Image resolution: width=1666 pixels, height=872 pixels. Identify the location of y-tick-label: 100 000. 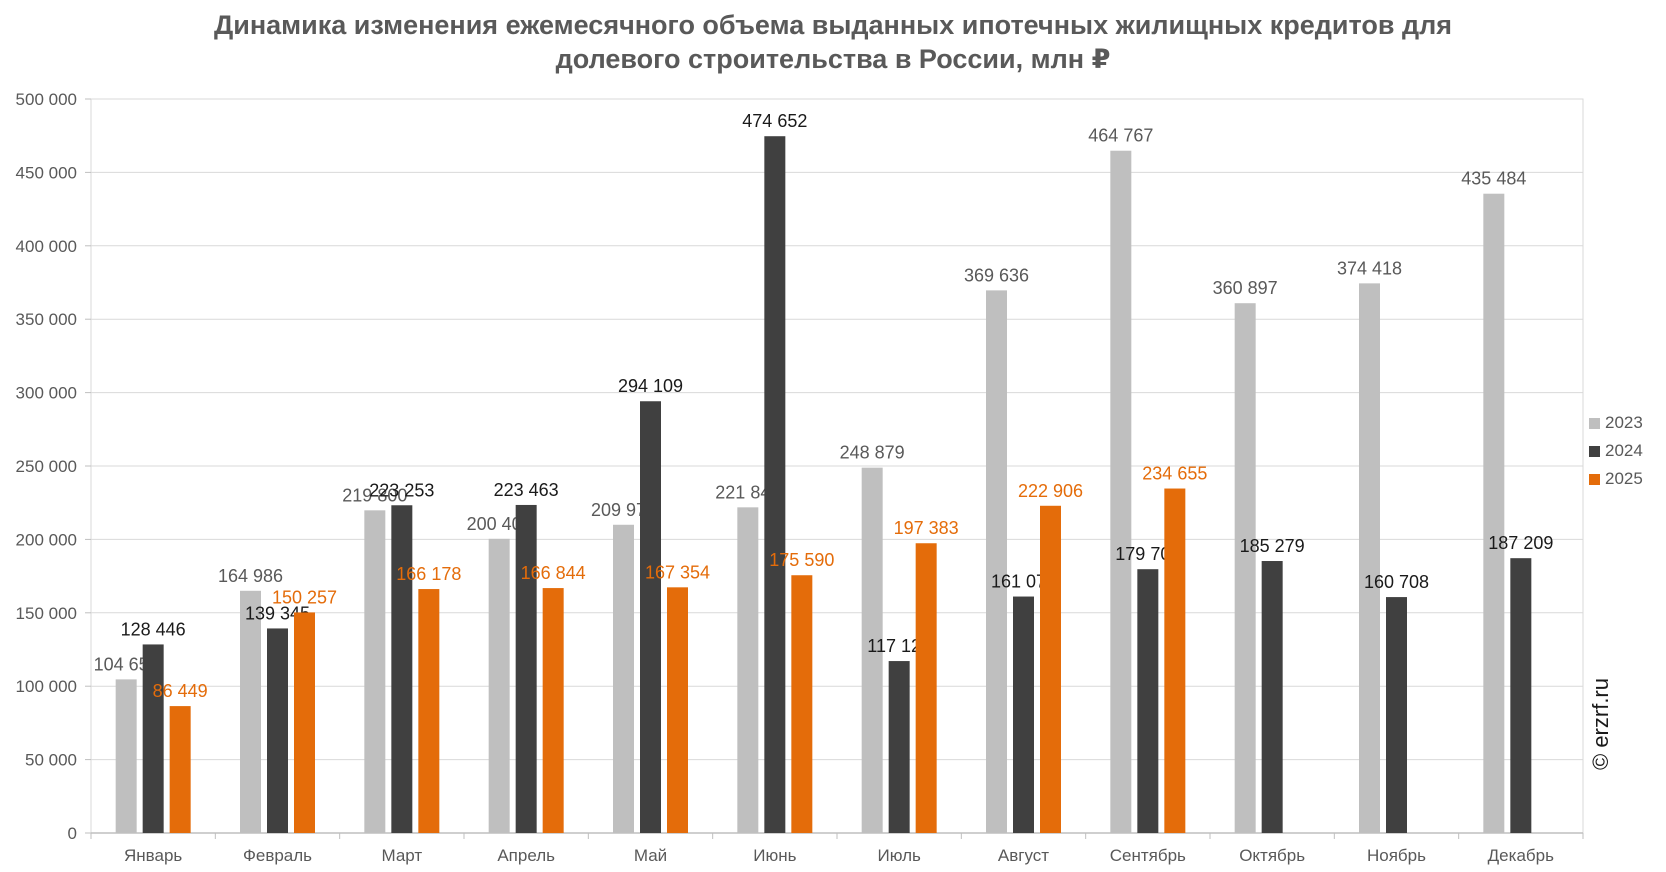
(46, 686).